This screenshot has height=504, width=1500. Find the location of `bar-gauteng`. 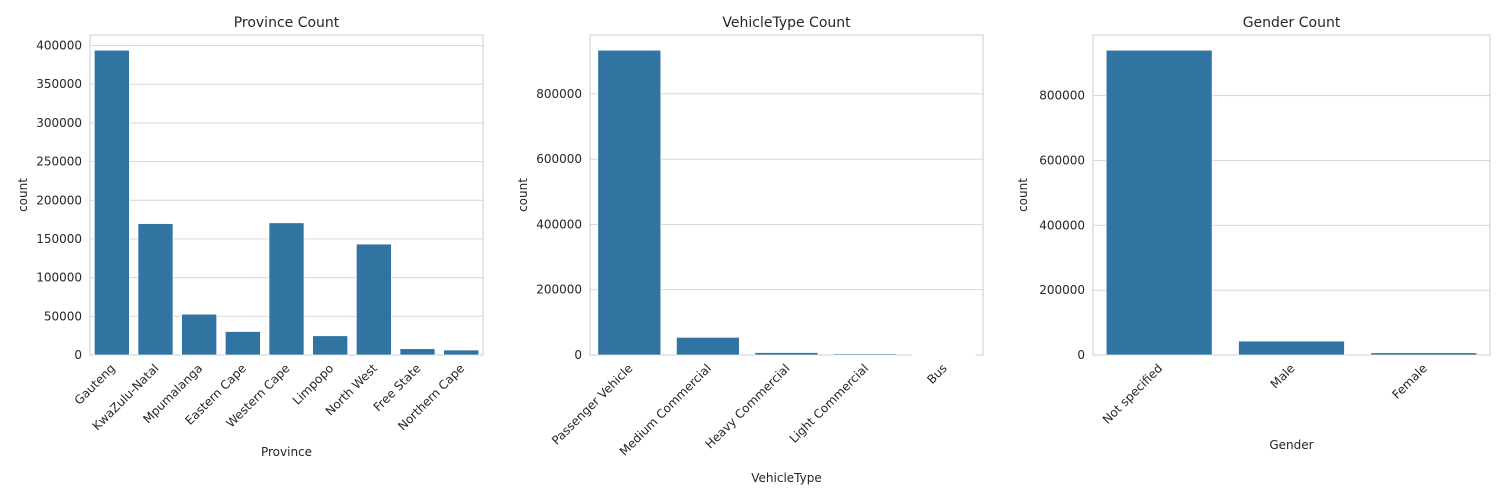

bar-gauteng is located at coordinates (112, 202).